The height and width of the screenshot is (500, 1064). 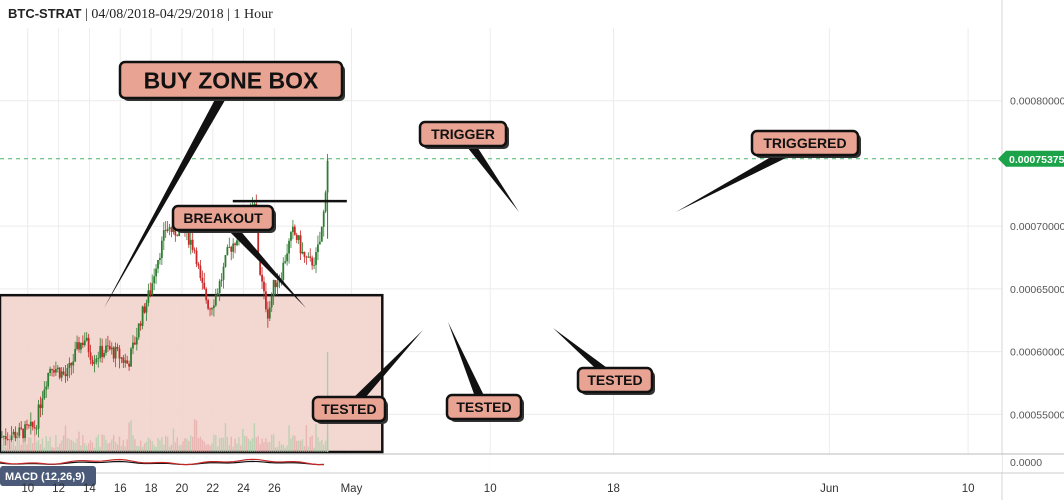 I want to click on x-tick-label: May, so click(x=352, y=489).